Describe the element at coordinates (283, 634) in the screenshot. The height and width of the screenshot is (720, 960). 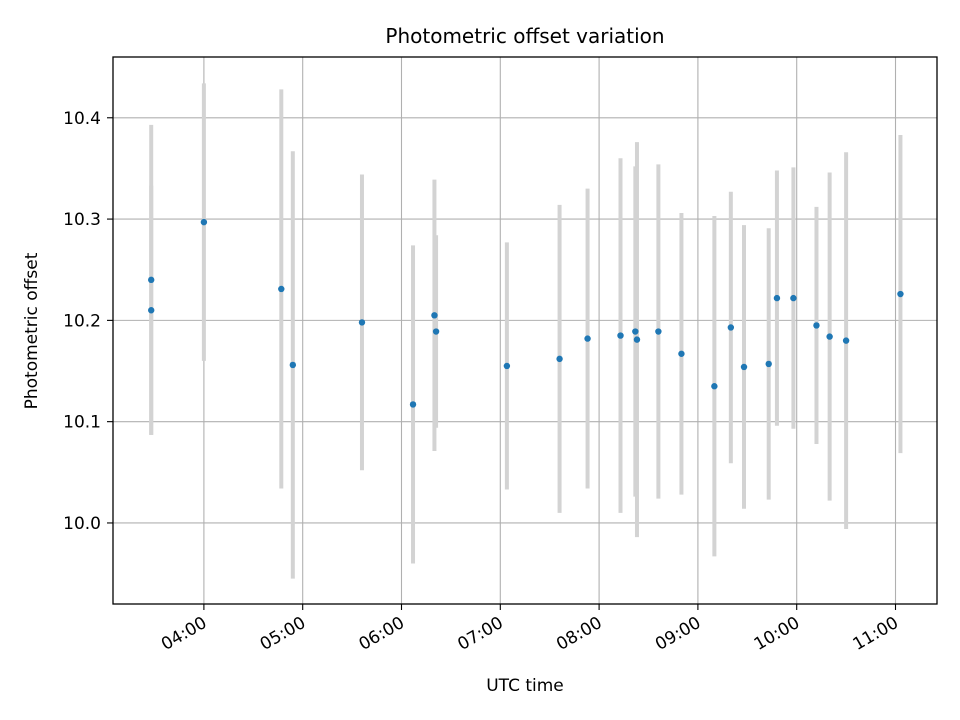
I see `x-tick-label: 05:00` at that location.